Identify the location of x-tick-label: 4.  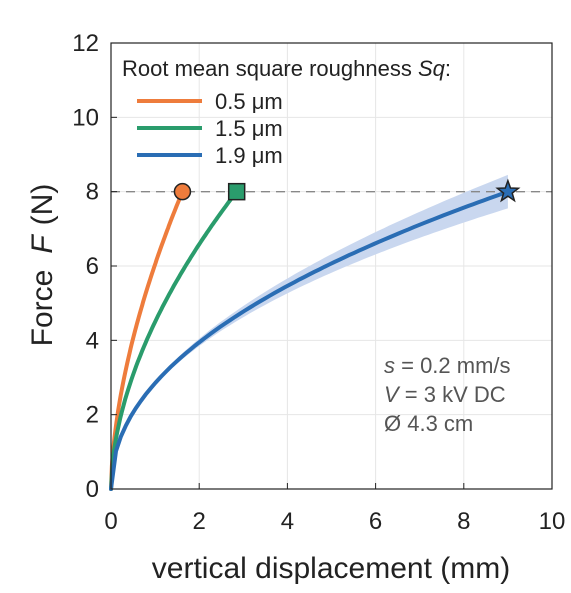
(287, 521).